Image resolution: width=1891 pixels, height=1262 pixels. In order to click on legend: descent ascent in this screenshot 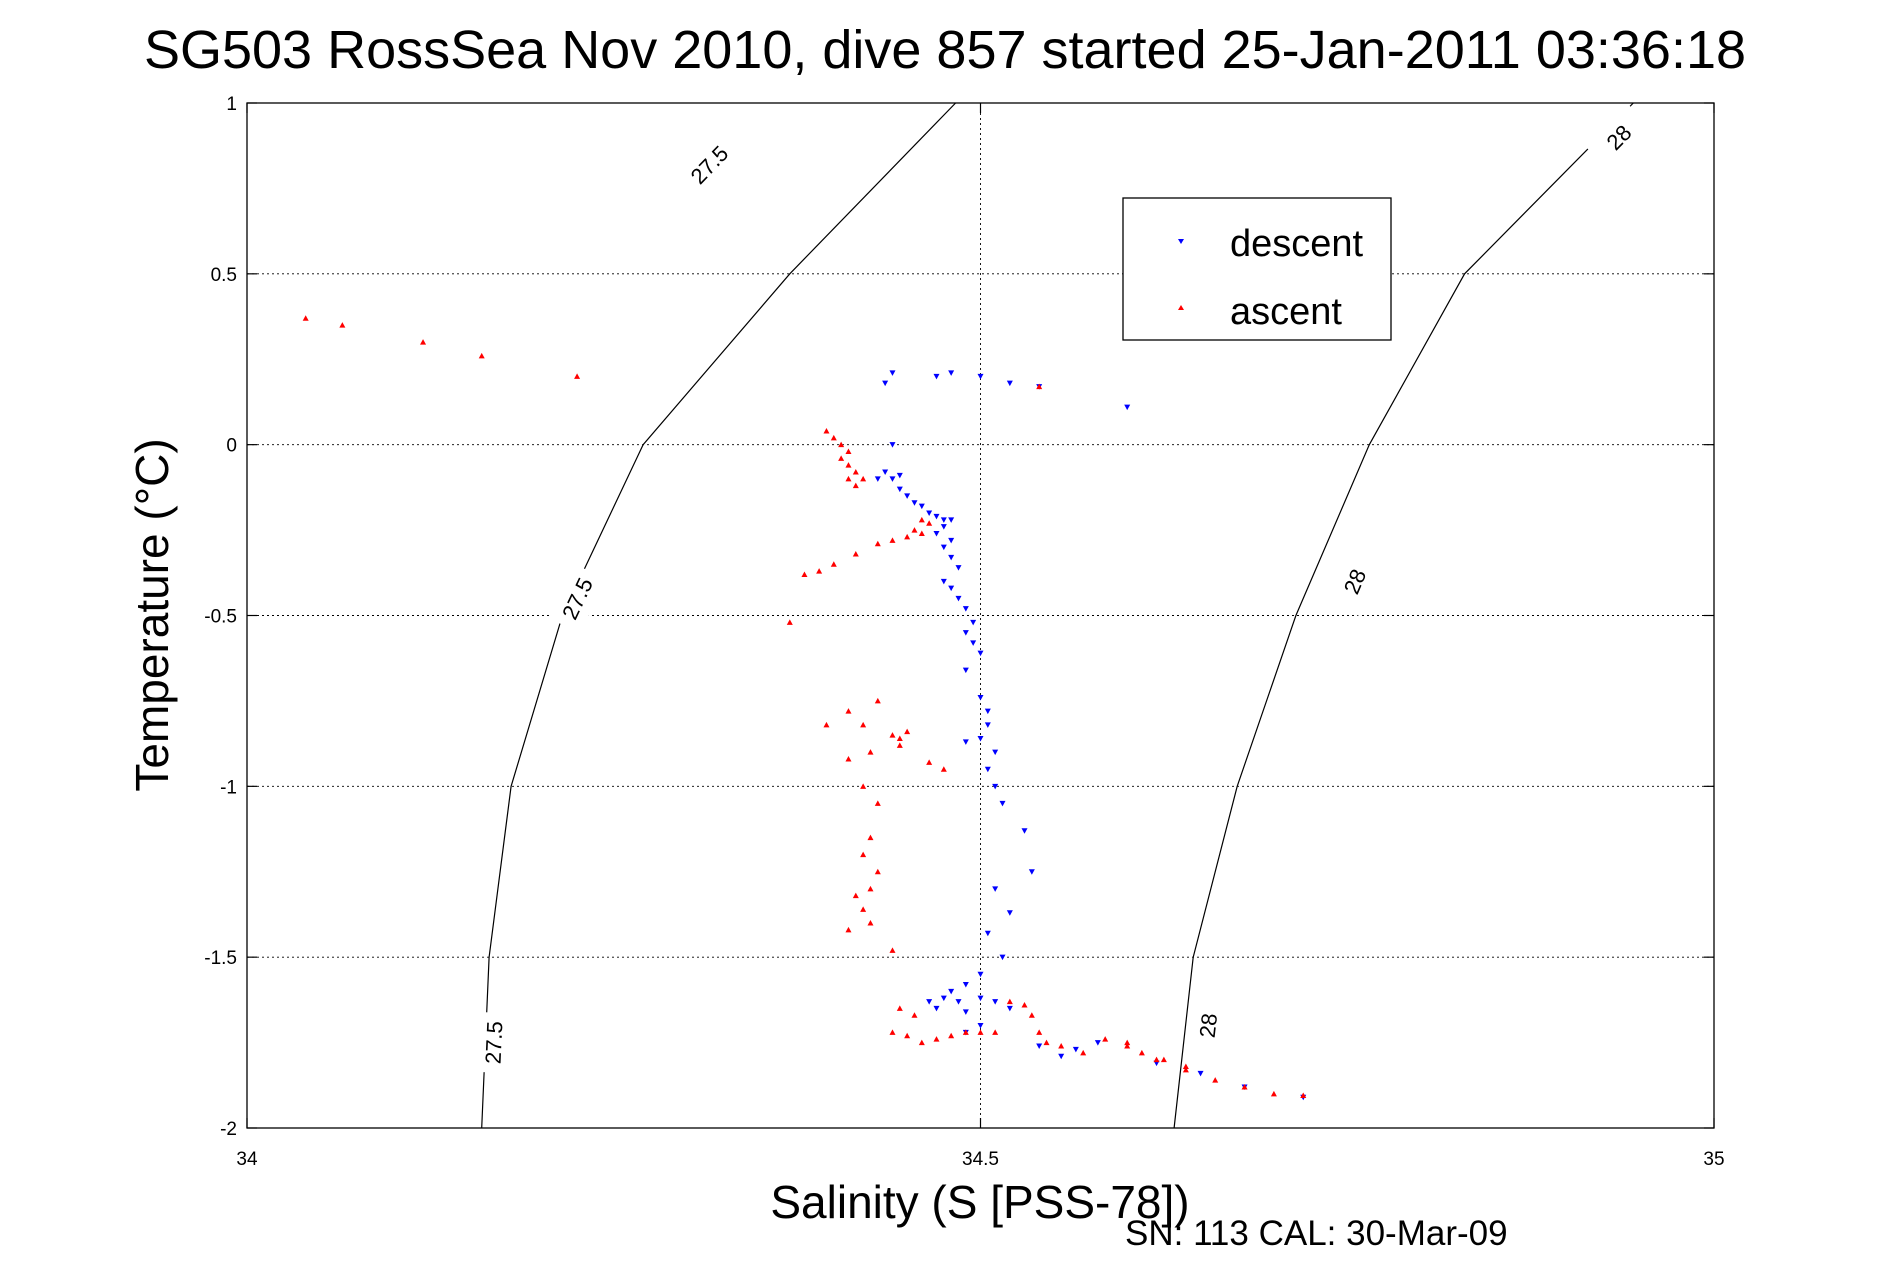, I will do `click(1257, 269)`.